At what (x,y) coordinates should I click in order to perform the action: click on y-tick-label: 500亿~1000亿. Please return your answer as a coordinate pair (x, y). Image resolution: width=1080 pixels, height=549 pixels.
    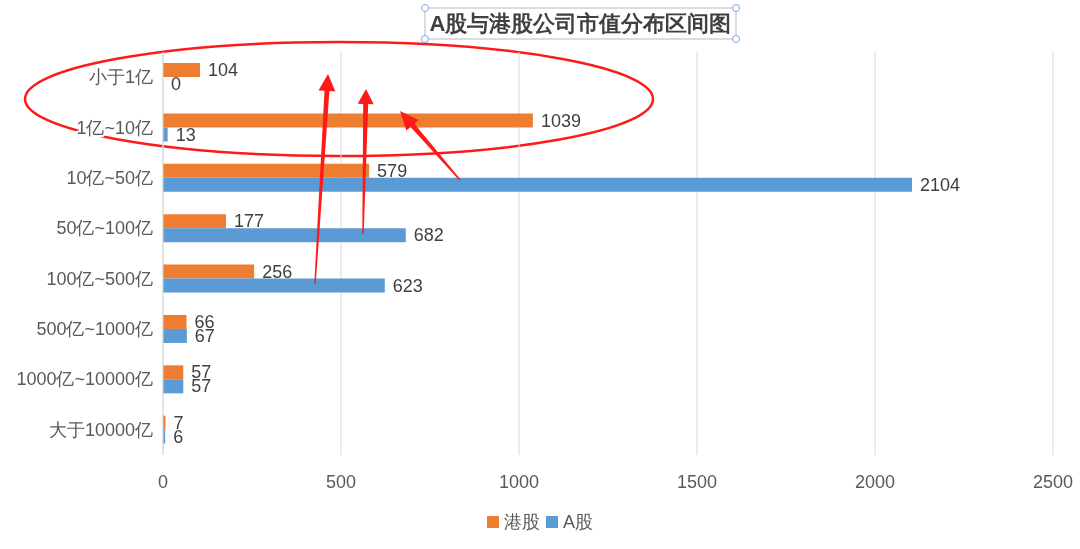
    Looking at the image, I should click on (94, 329).